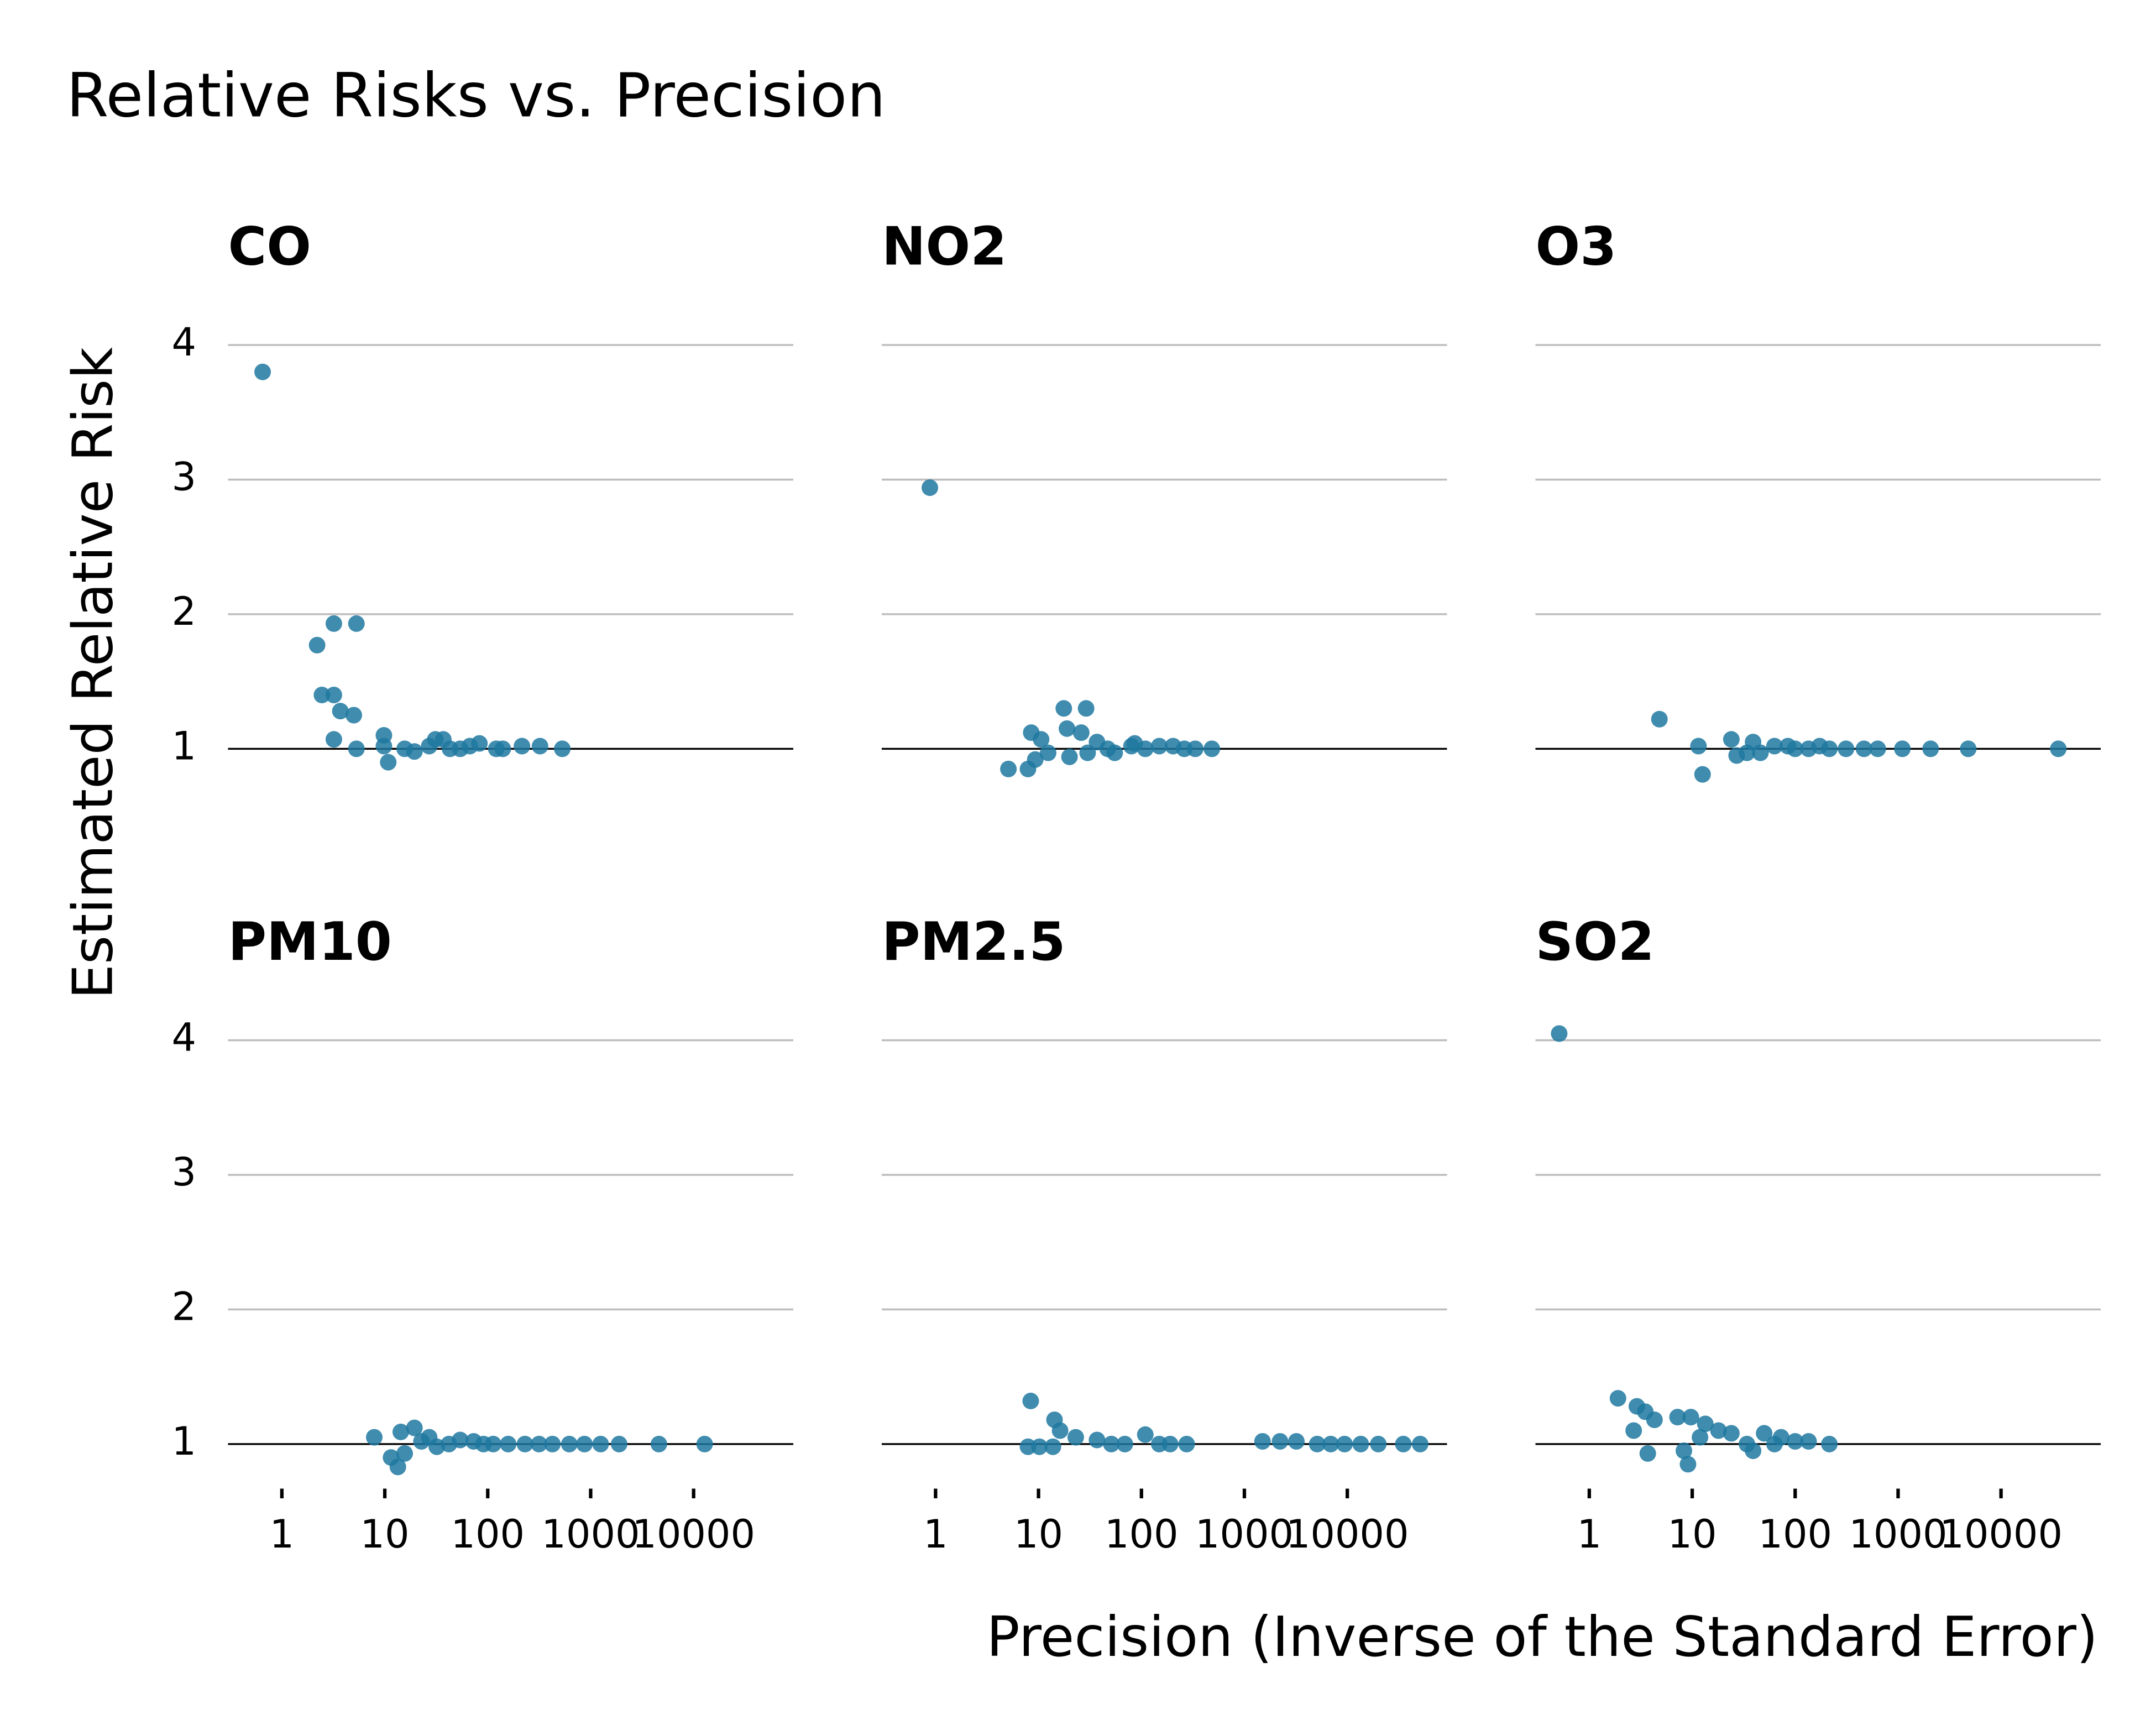  I want to click on facet-title: CO, so click(269, 247).